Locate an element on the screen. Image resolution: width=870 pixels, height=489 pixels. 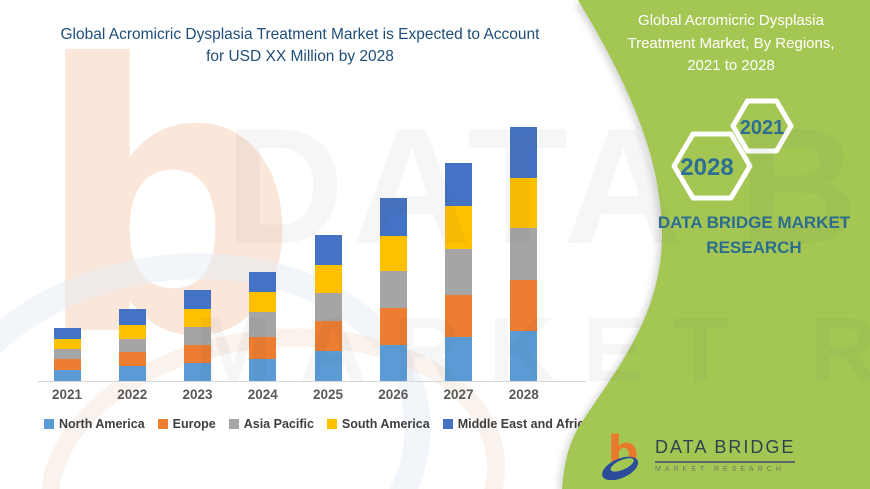
legend-swatch-middle-east-and-africa is located at coordinates (447, 424).